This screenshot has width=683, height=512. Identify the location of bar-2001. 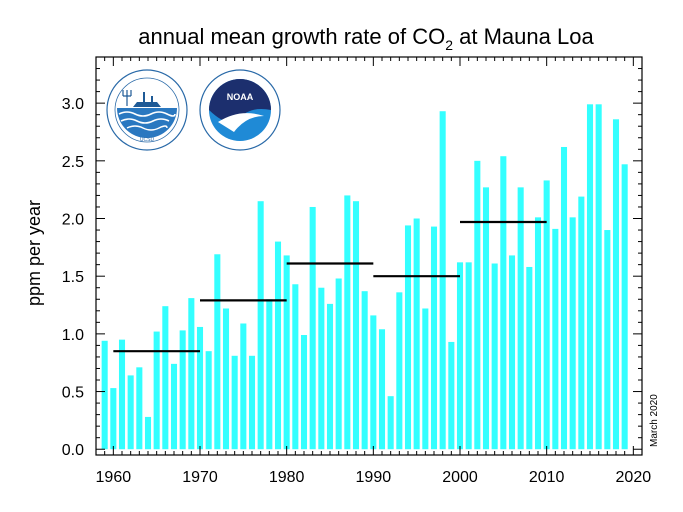
(468, 356).